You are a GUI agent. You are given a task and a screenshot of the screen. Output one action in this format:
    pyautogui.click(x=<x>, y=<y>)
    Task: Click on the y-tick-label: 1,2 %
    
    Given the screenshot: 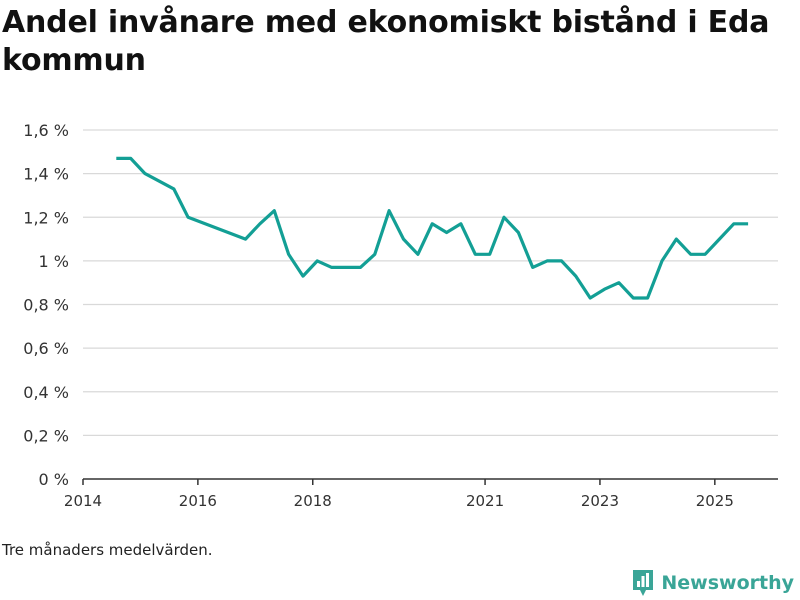 What is the action you would take?
    pyautogui.click(x=46, y=217)
    